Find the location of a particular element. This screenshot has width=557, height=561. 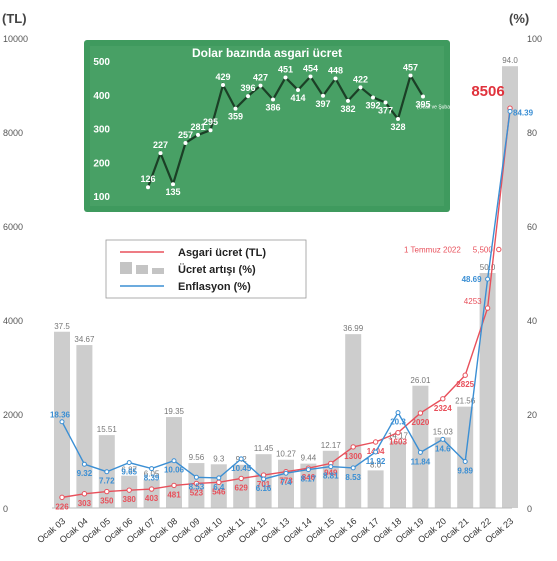

inset-value-label: 396 is located at coordinates (247, 88).